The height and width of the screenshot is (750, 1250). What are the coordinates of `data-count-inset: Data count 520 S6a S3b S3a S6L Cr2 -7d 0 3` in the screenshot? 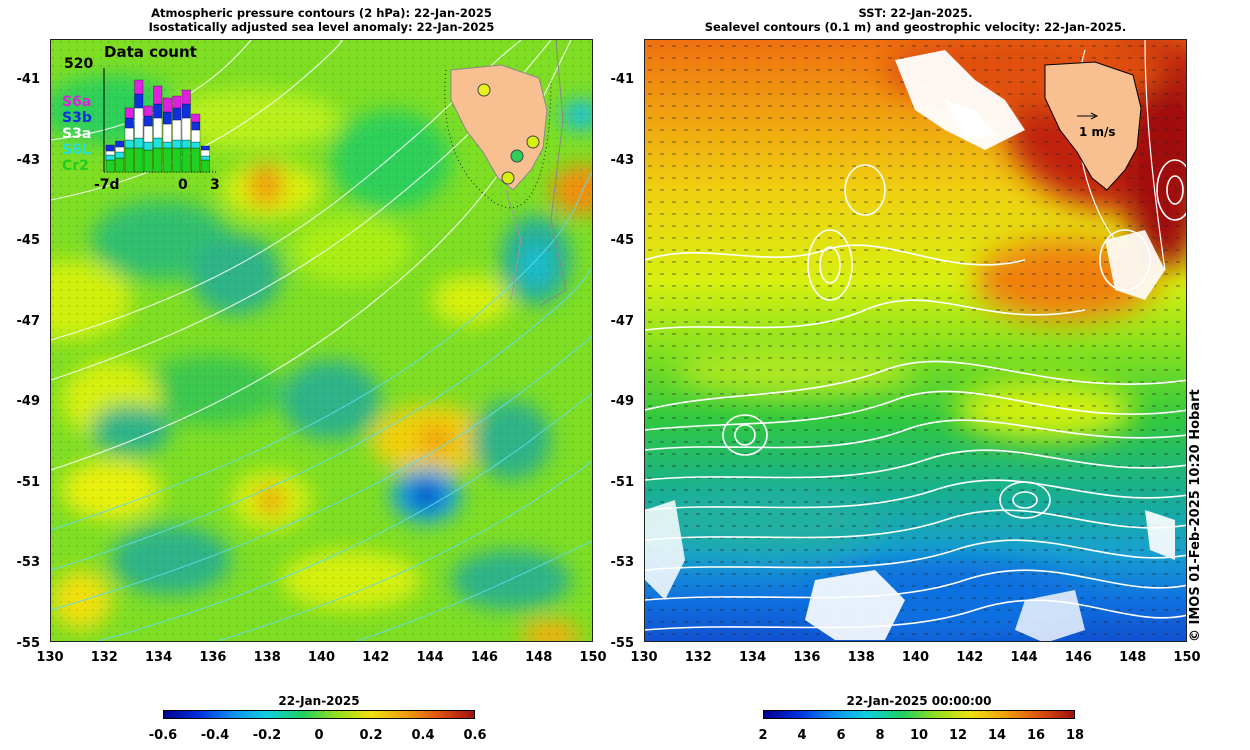 It's located at (140, 119).